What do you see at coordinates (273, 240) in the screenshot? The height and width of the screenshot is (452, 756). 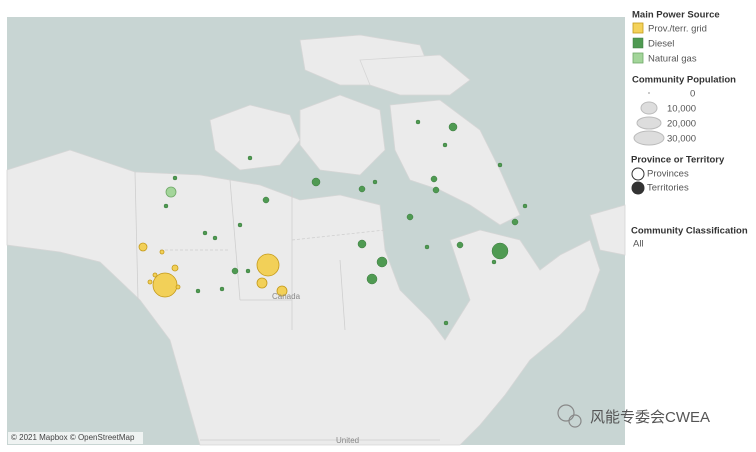 I see `border` at bounding box center [273, 240].